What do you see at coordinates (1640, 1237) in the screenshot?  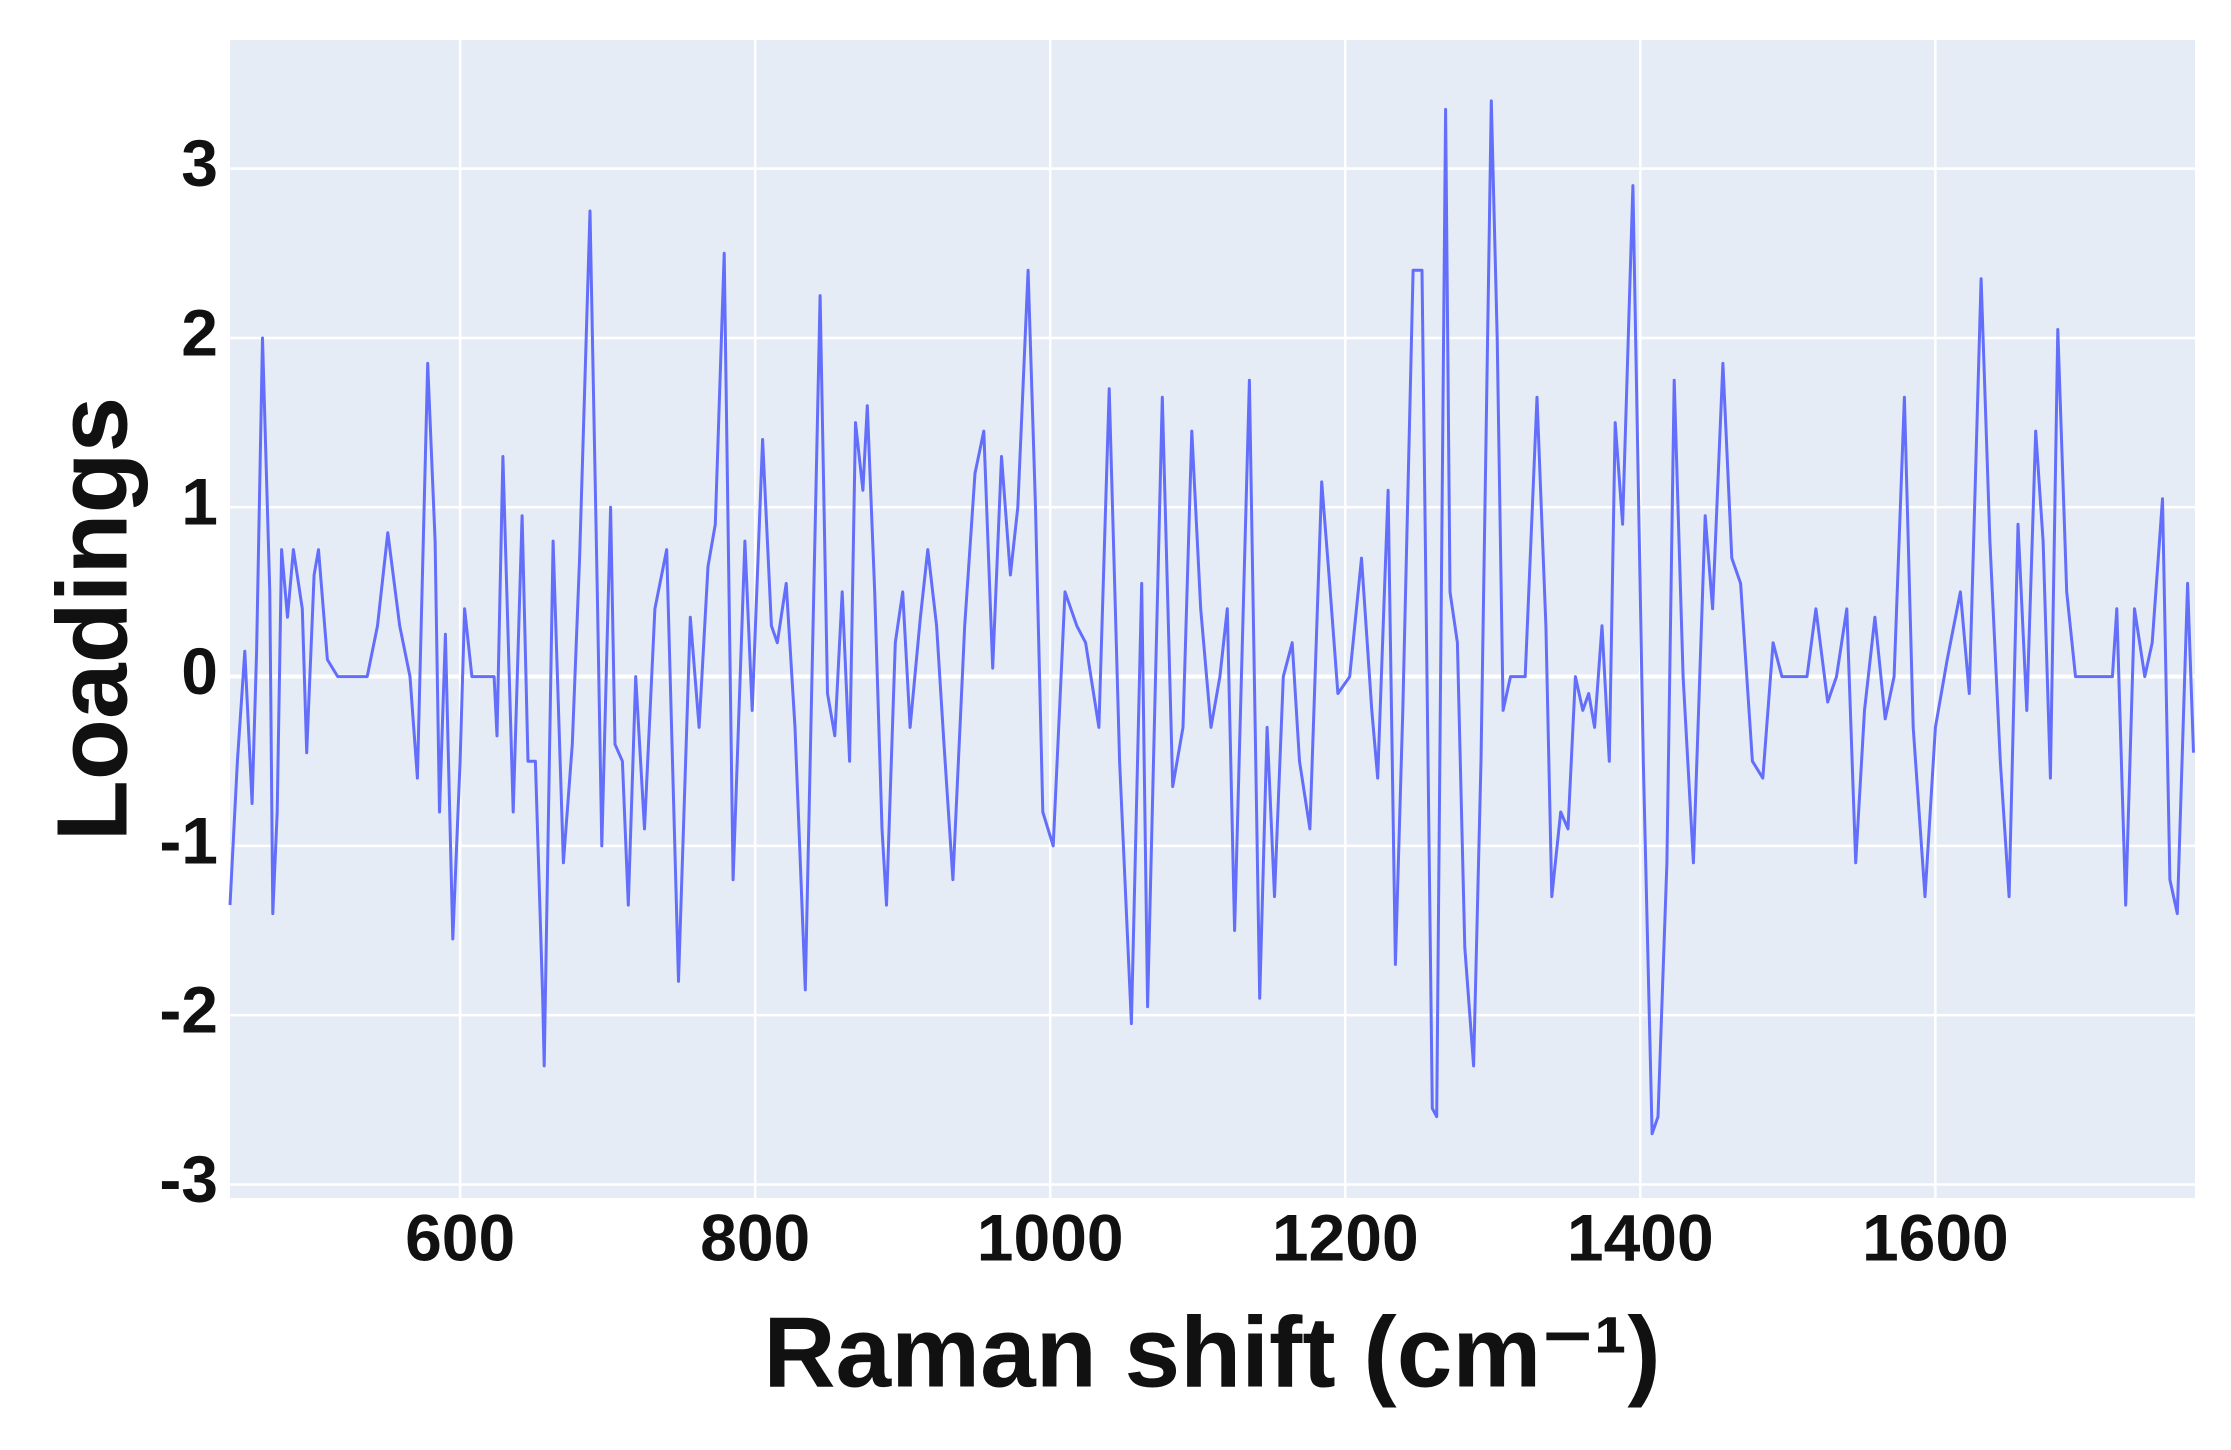 I see `x-tick-label: 1400` at bounding box center [1640, 1237].